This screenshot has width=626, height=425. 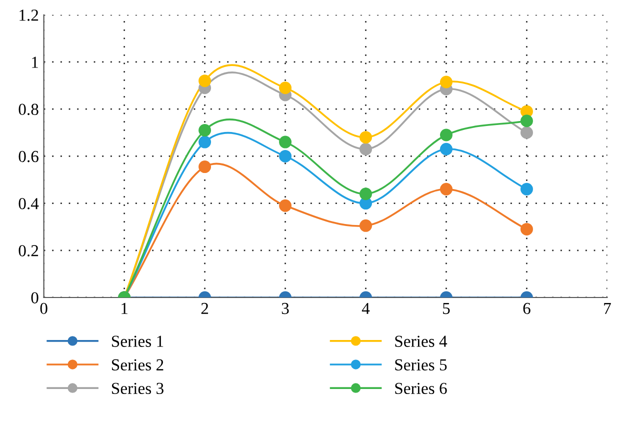 What do you see at coordinates (138, 341) in the screenshot?
I see `legend-label: Series 1` at bounding box center [138, 341].